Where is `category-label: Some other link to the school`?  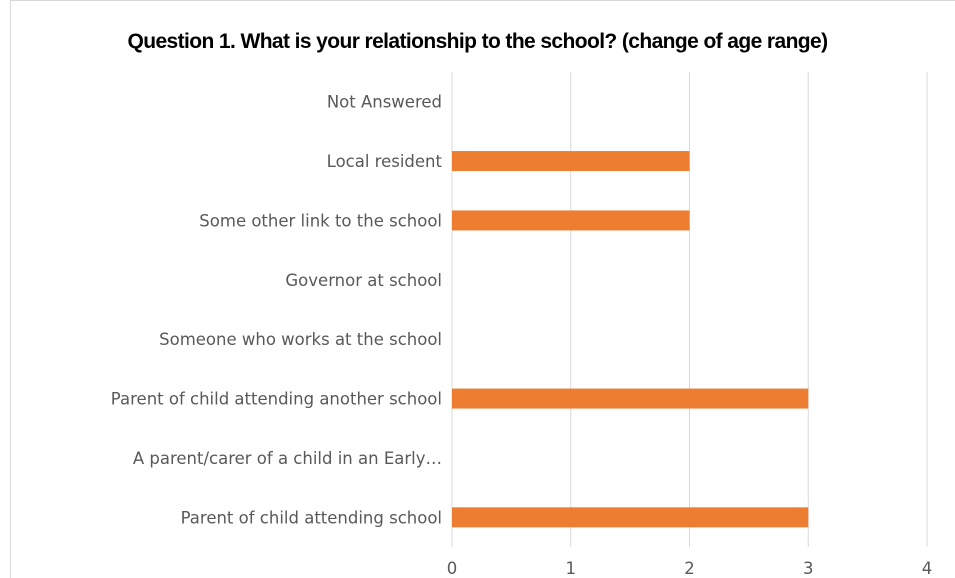
category-label: Some other link to the school is located at coordinates (320, 220).